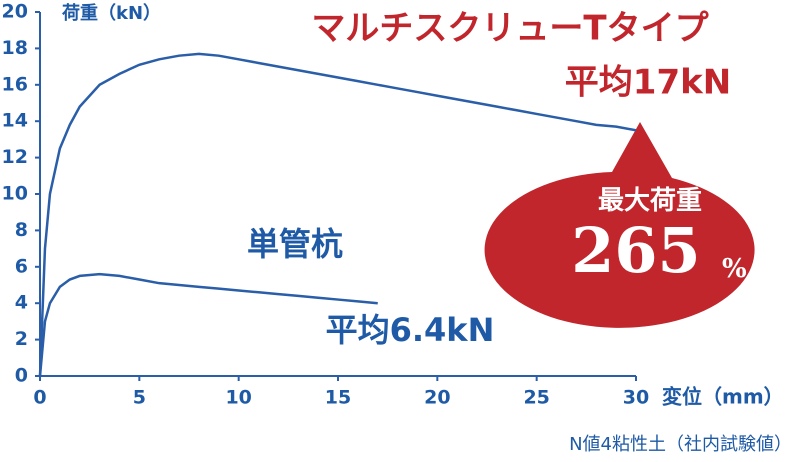 This screenshot has width=800, height=462. Describe the element at coordinates (238, 398) in the screenshot. I see `x-tick-label: 10` at that location.